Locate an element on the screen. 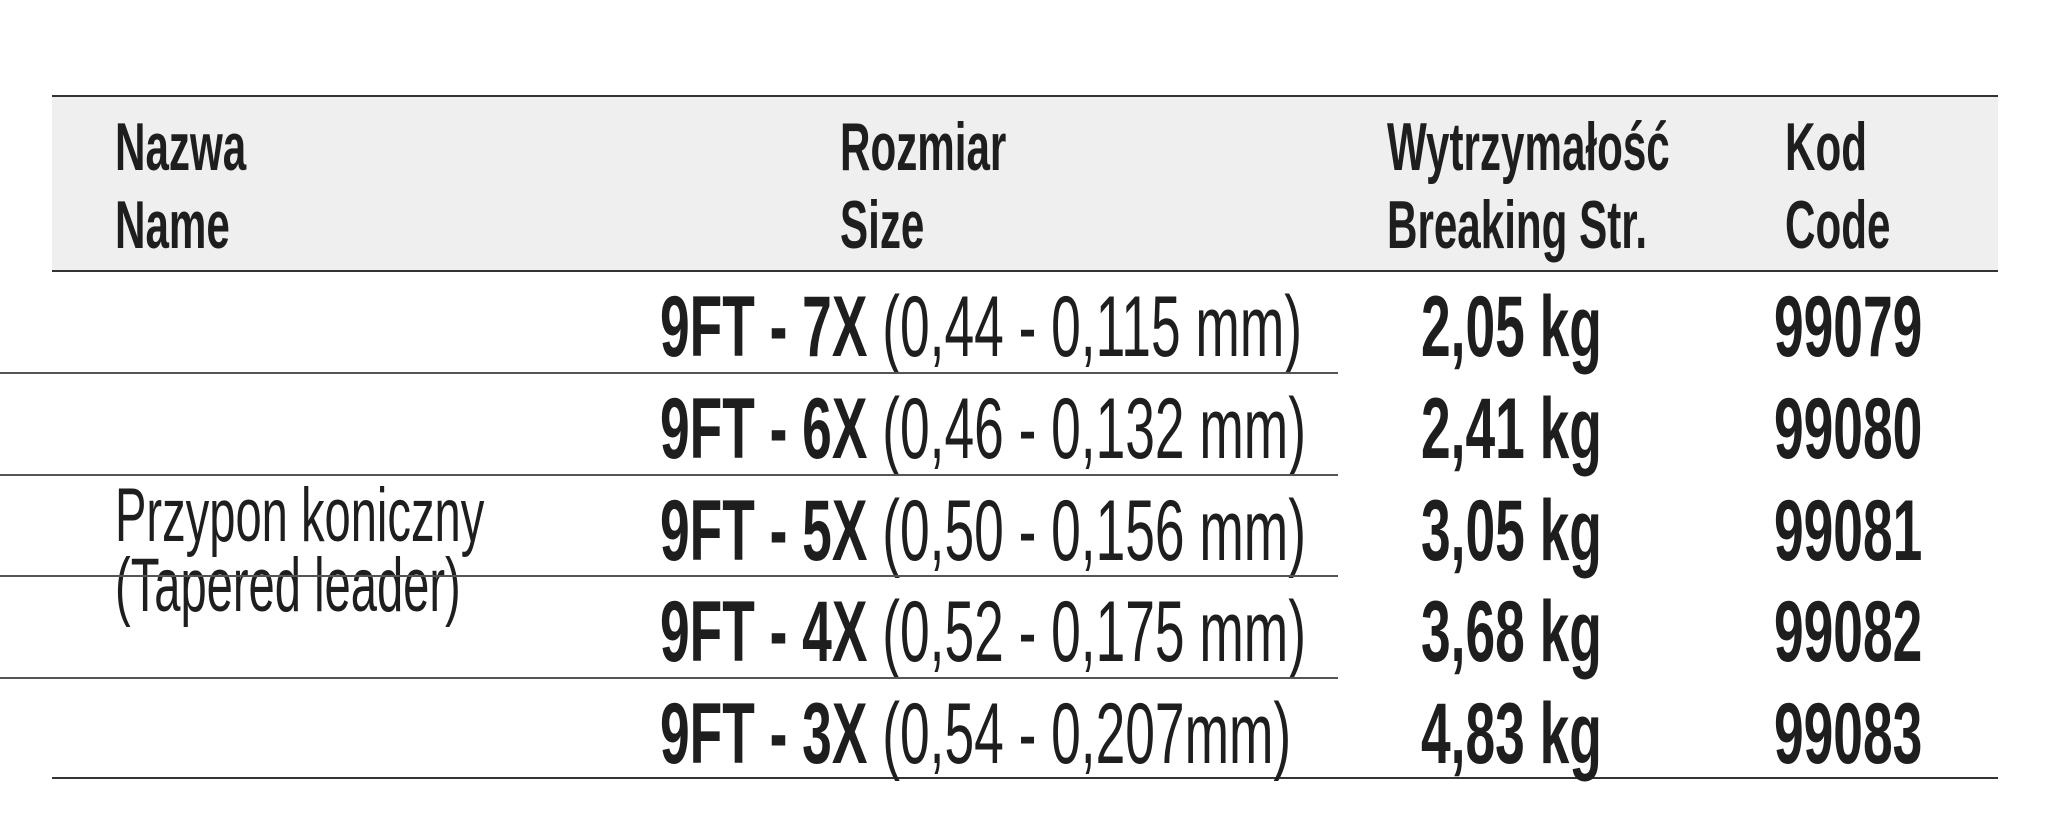 The image size is (2048, 823). size-code: 9FT - 6X is located at coordinates (764, 429).